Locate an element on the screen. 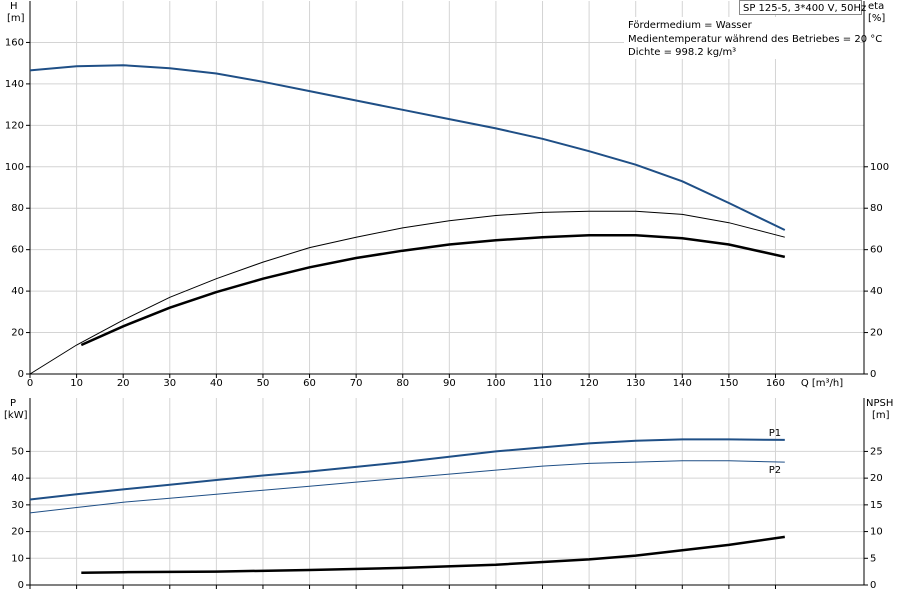  model-box is located at coordinates (800, 7).